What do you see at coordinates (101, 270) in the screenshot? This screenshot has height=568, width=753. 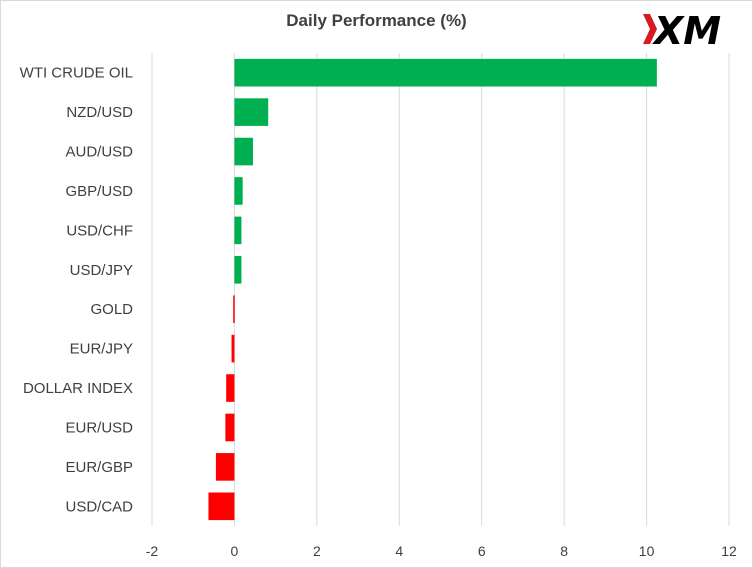 I see `category-label: USD/JPY` at bounding box center [101, 270].